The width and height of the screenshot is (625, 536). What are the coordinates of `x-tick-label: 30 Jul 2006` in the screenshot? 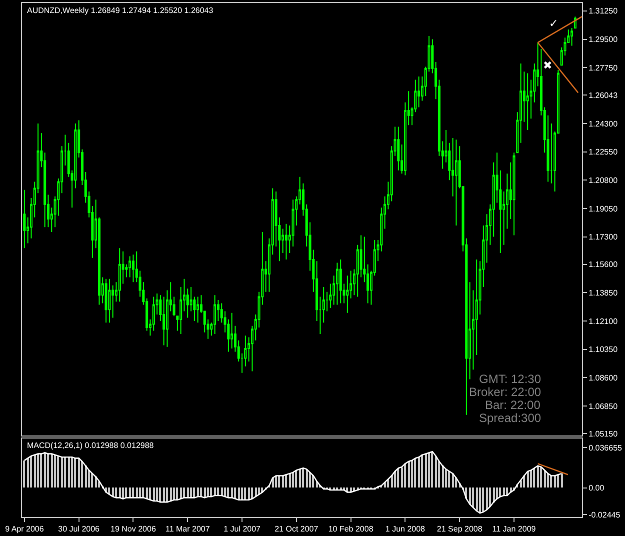 It's located at (79, 529).